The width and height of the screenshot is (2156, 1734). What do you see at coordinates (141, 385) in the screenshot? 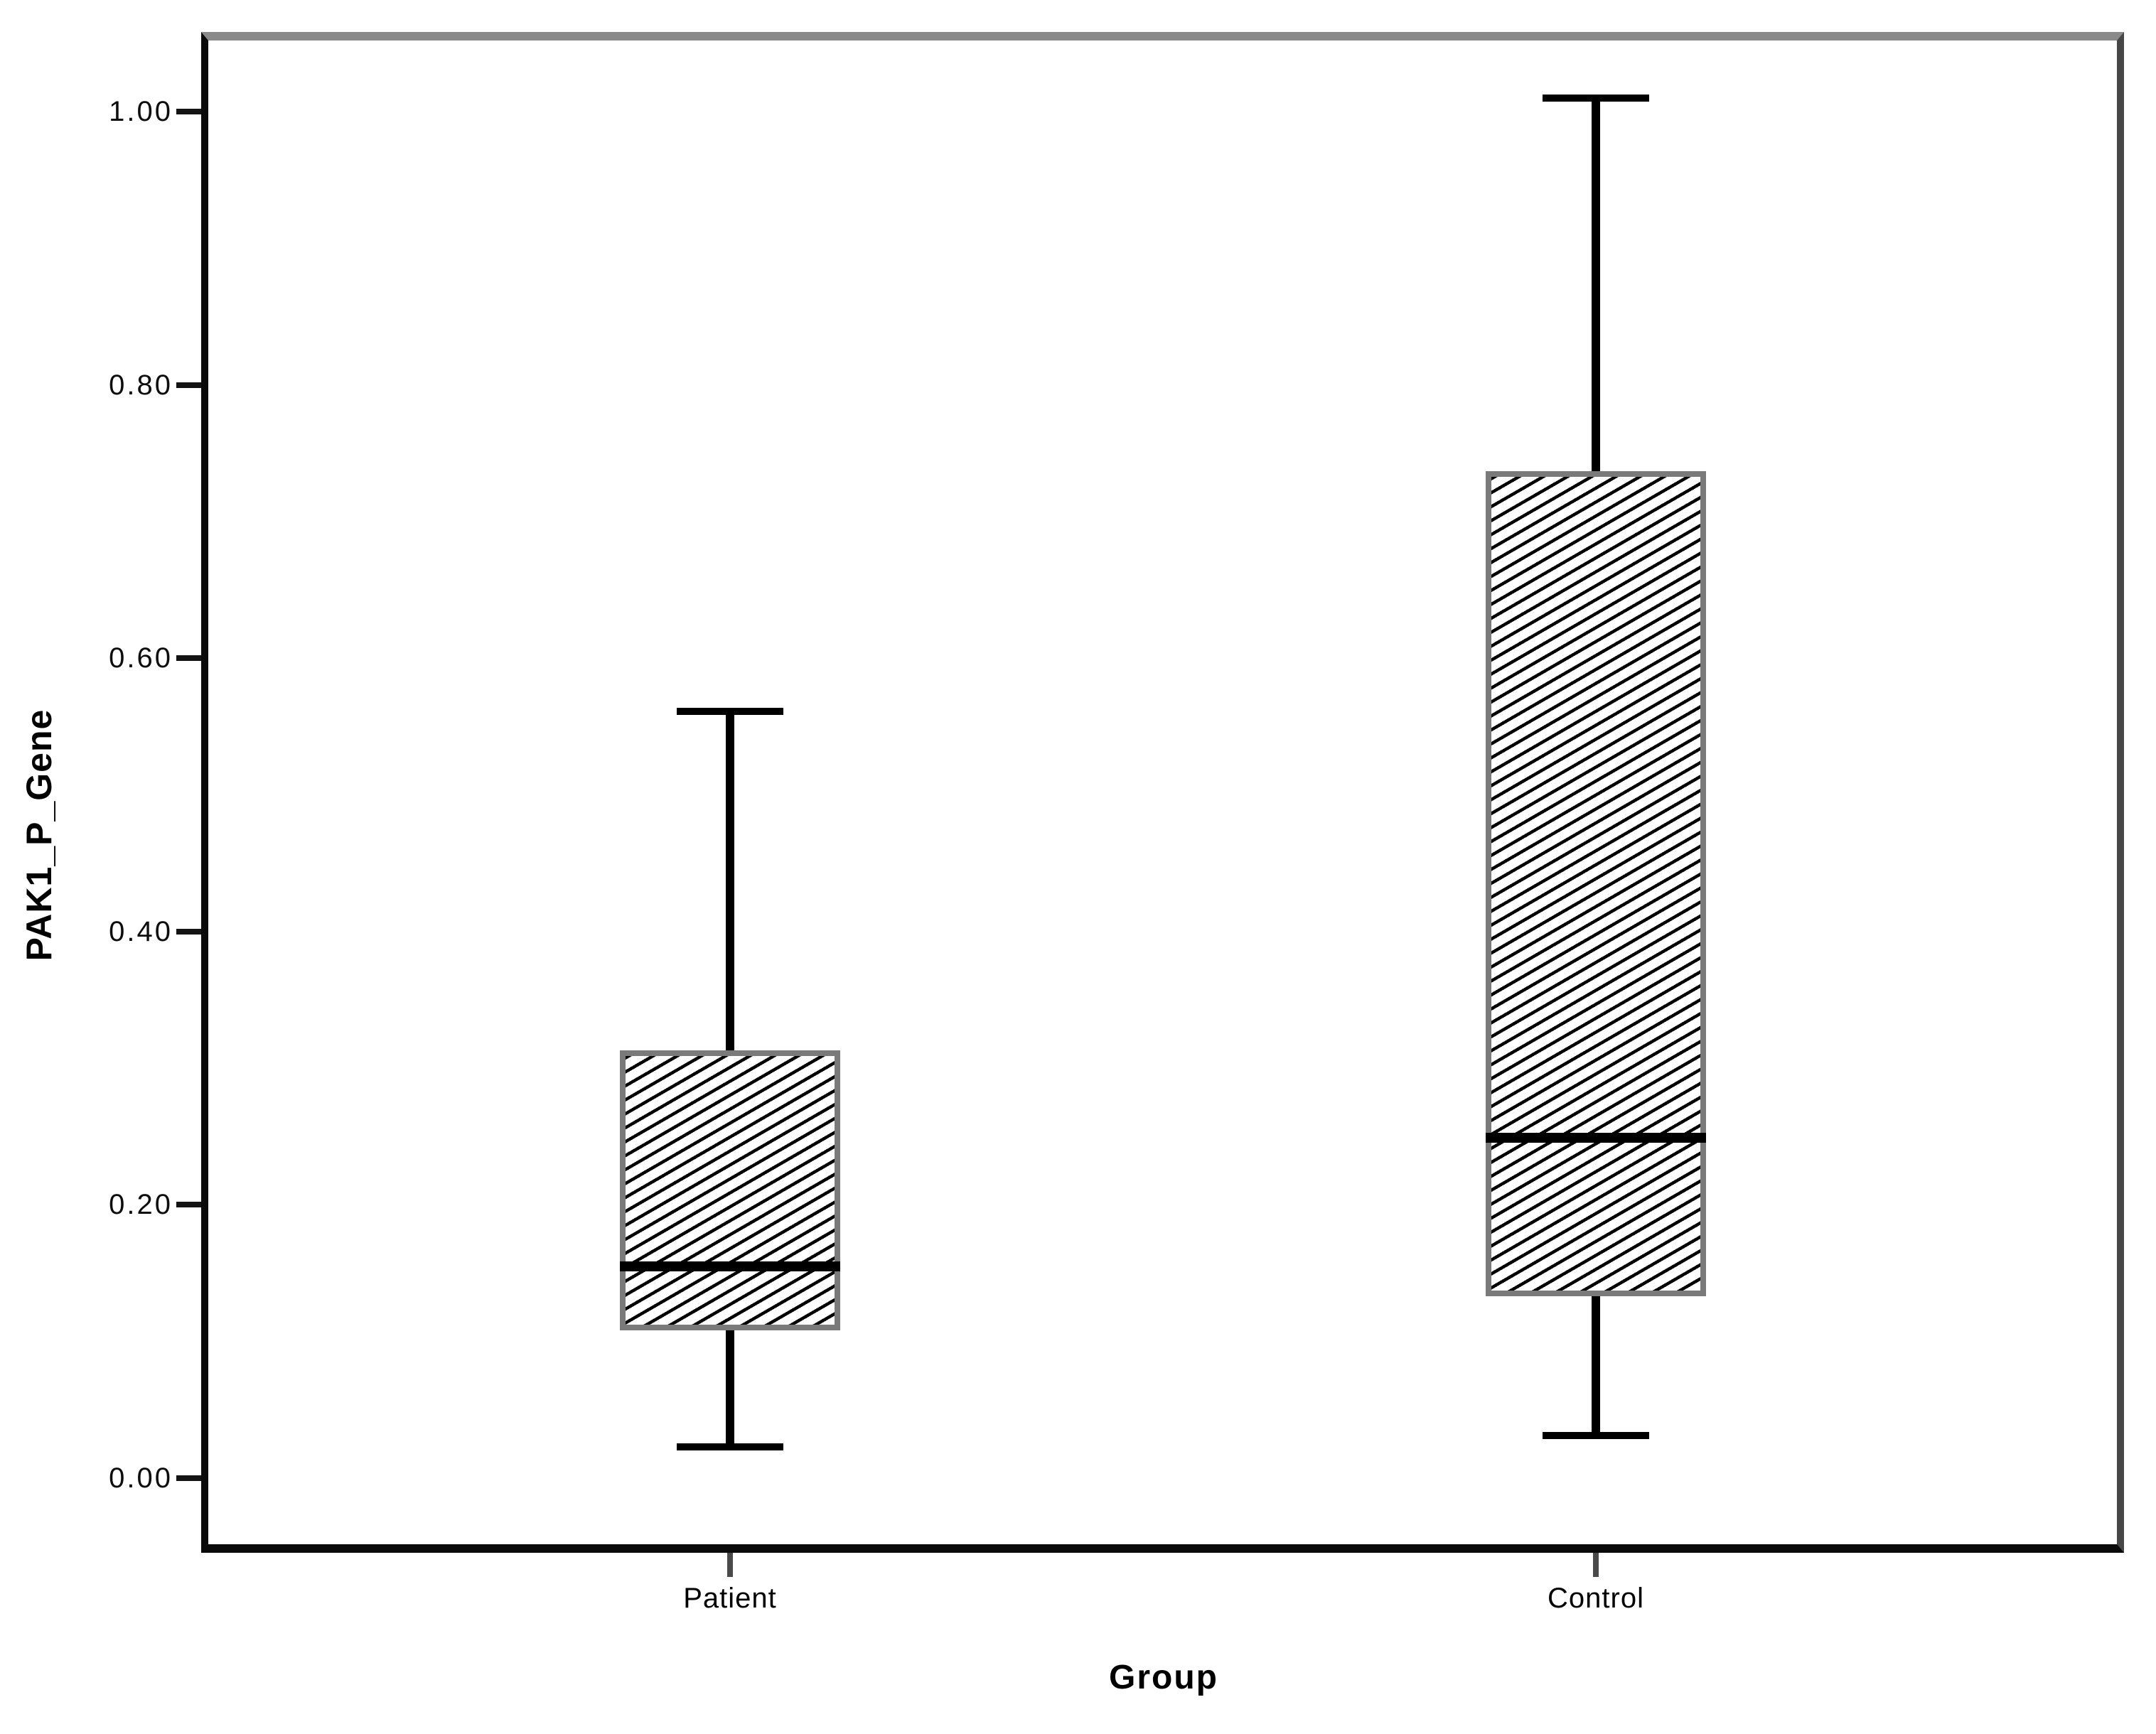
I see `y-tick-label: 0.80` at bounding box center [141, 385].